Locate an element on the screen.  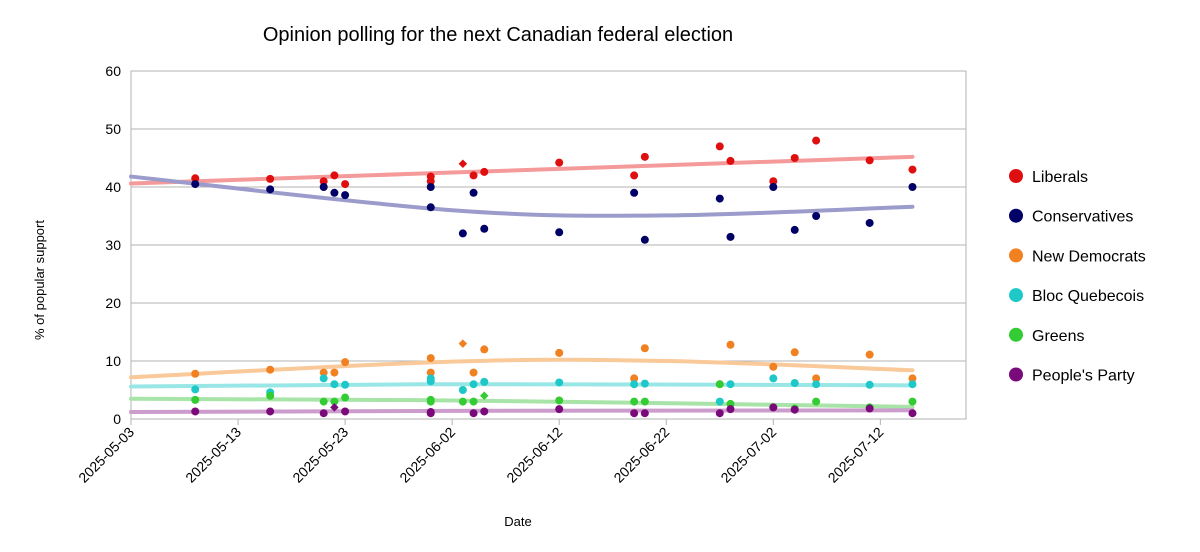
y-tick-label: 60 is located at coordinates (113, 71).